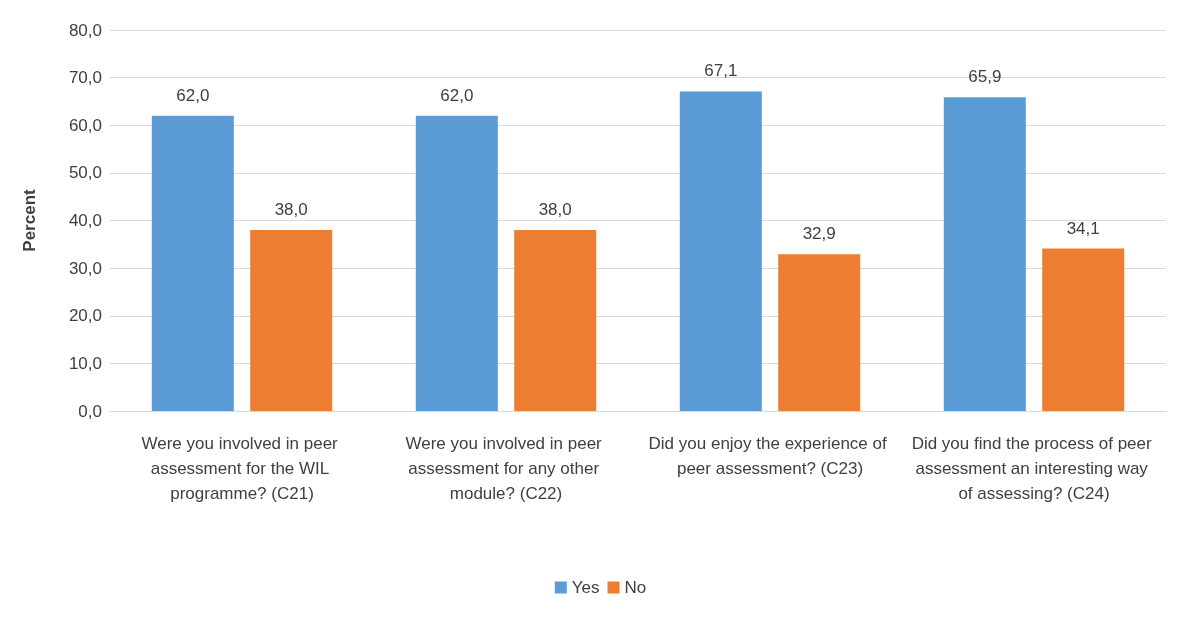 This screenshot has width=1201, height=623. I want to click on x-tick-label: Did you find the process of peer assessment an interesting way of assessing? (C24), so click(1034, 468).